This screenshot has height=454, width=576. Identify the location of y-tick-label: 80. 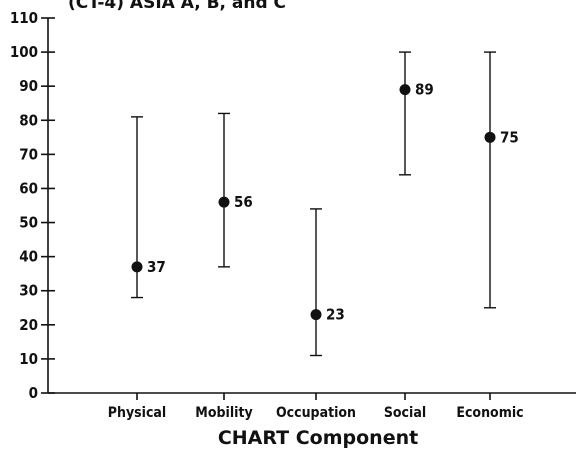
(28, 120).